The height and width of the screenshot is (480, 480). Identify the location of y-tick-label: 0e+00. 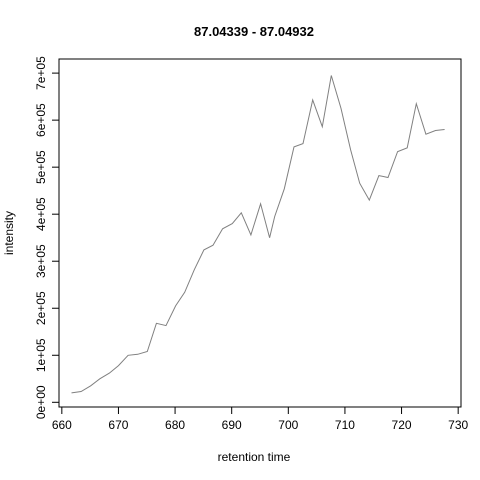
(41, 402).